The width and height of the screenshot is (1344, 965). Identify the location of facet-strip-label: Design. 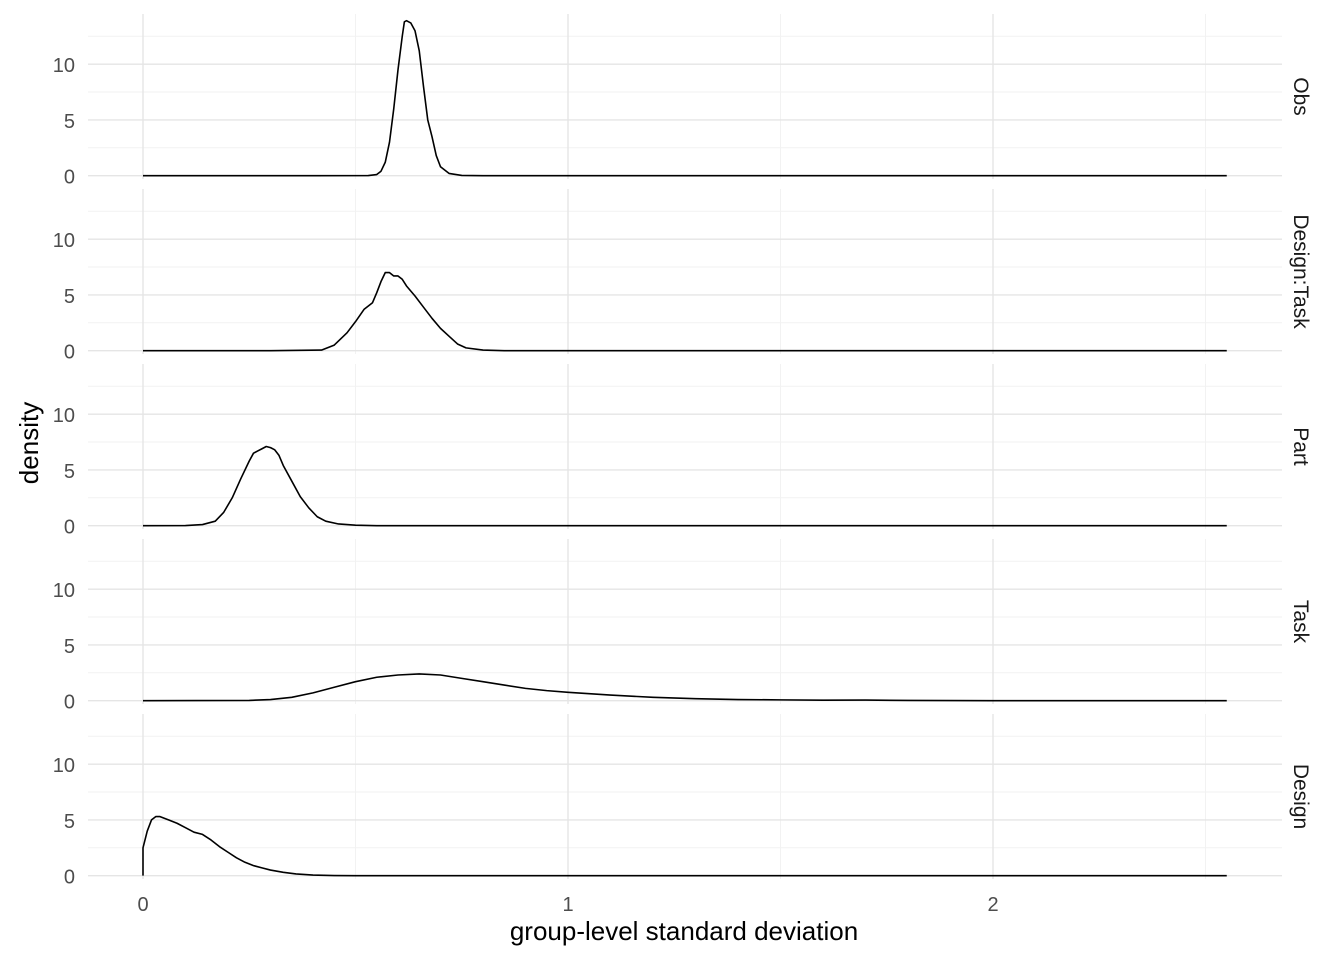
(1300, 796).